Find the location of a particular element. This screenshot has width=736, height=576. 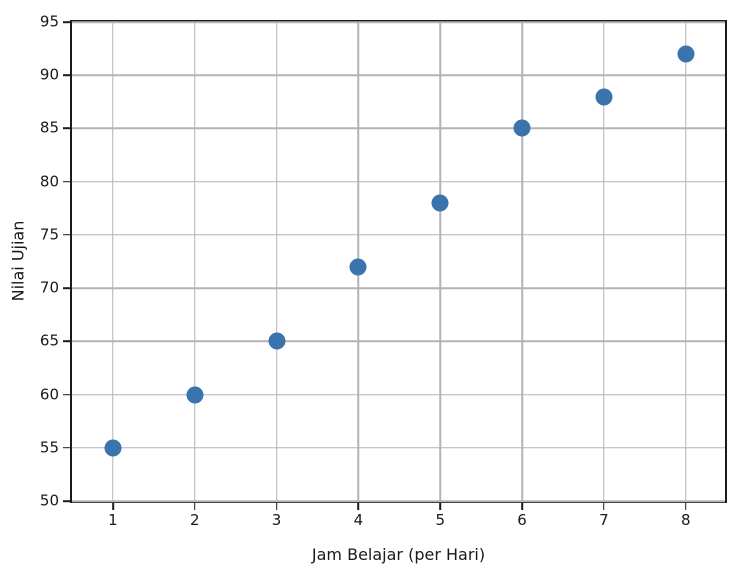

x-tick-label: 8 is located at coordinates (685, 520).